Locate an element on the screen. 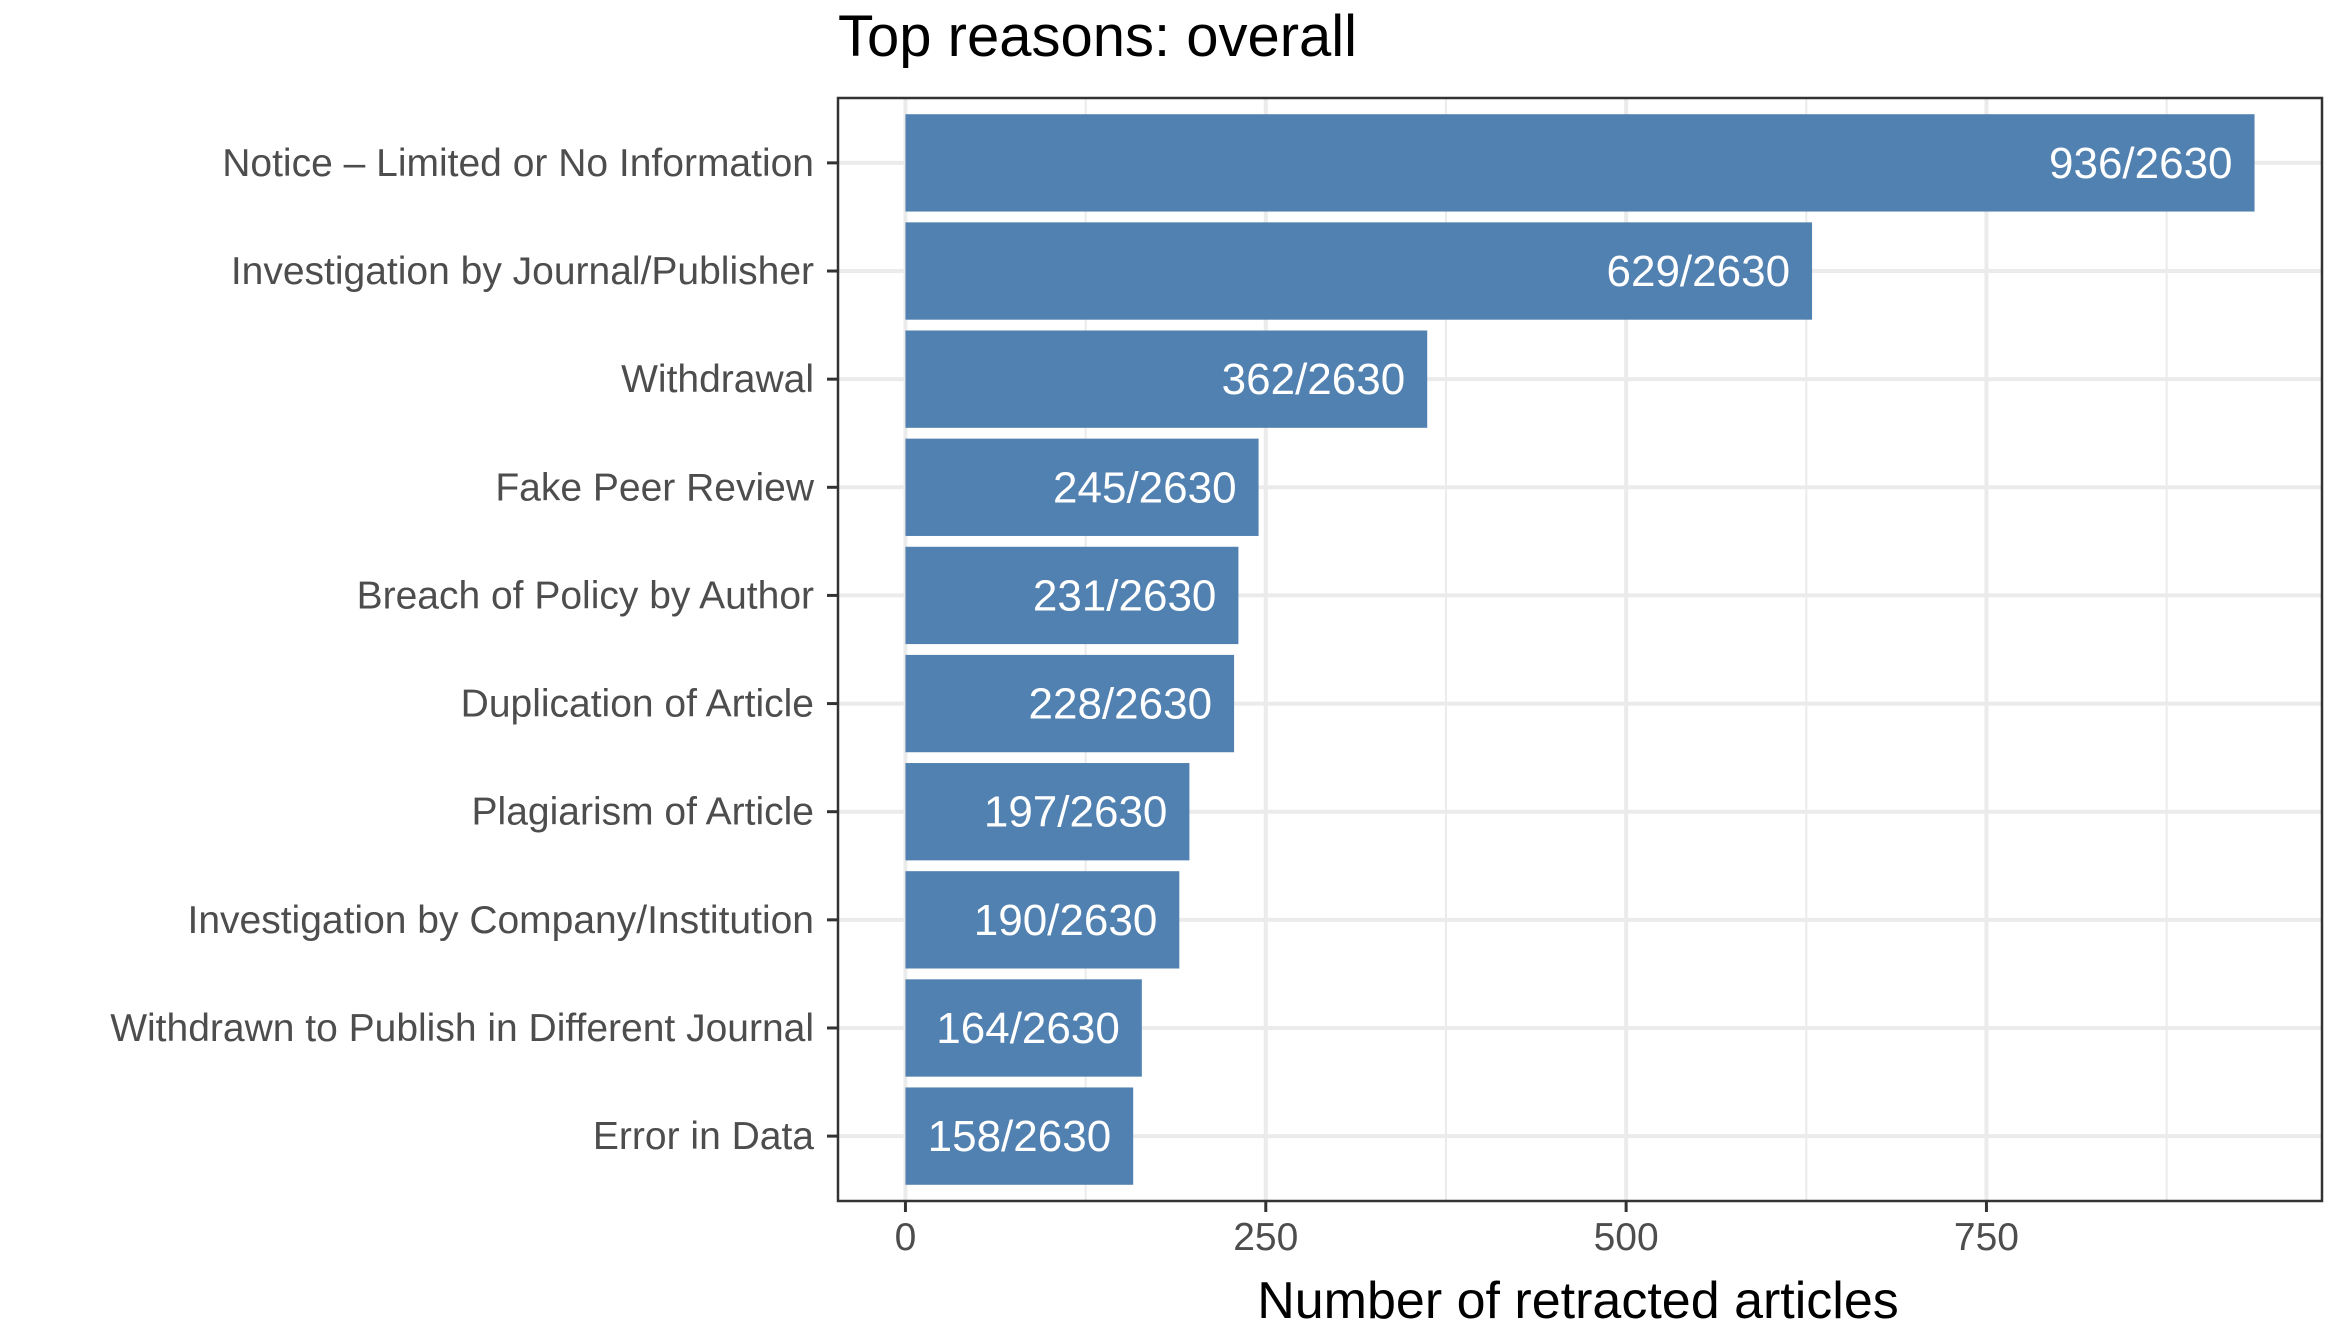  bar-data-label-7: 190/2630 is located at coordinates (1066, 920).